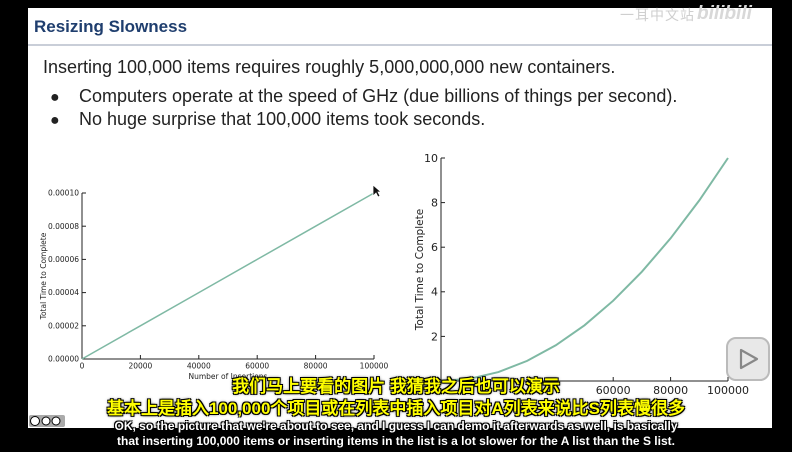 The height and width of the screenshot is (452, 792). I want to click on y-tick-label: 0.00002, so click(63, 325).